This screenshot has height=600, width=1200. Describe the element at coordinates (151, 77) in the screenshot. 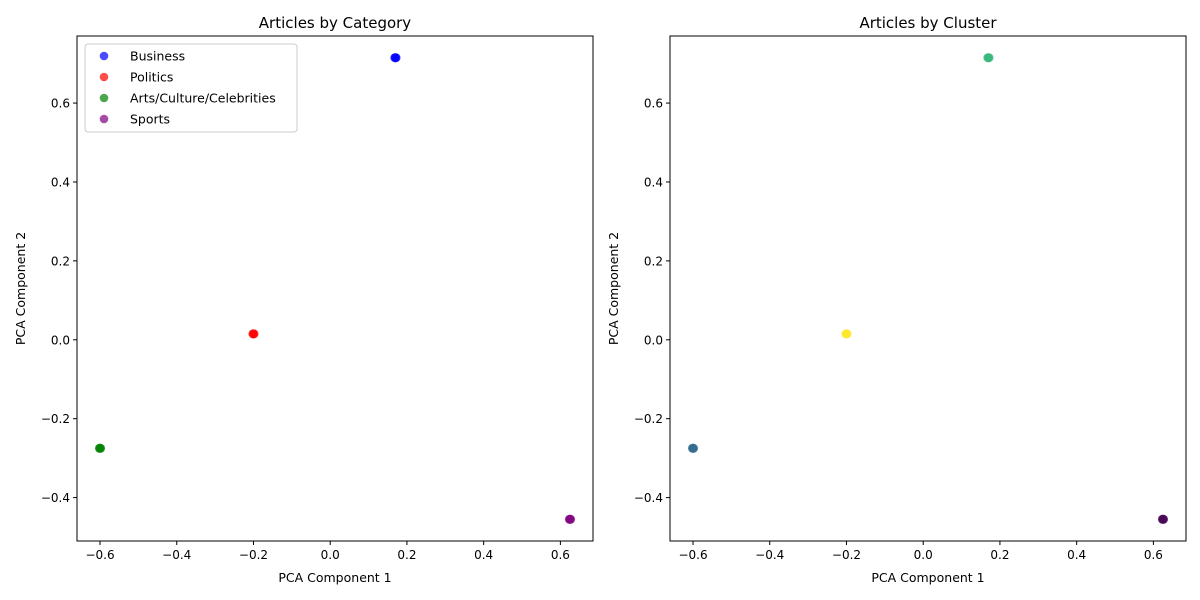

I see `legend-label: Politics` at that location.